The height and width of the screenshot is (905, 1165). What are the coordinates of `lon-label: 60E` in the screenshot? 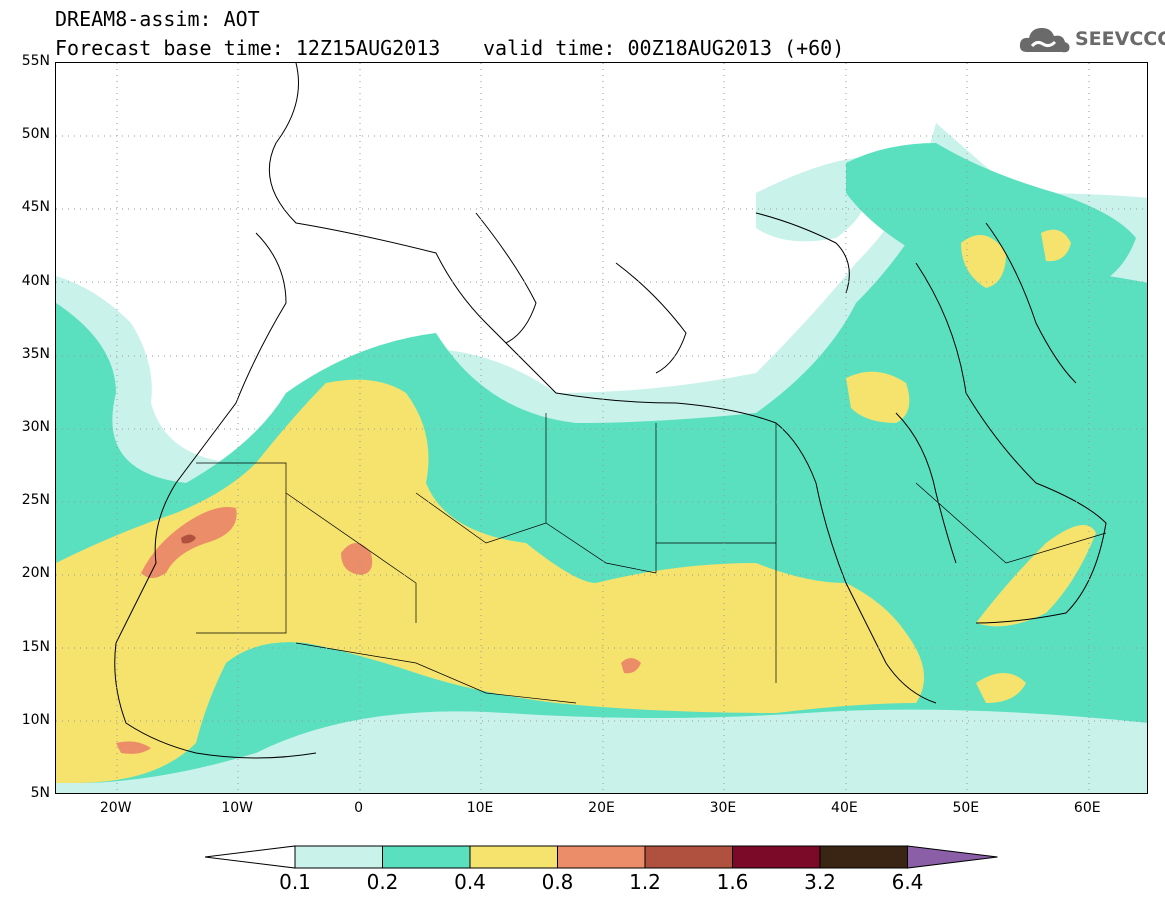 It's located at (1087, 808).